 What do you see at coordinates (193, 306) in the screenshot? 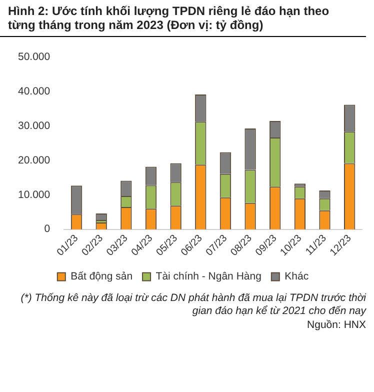
I see `text: (*) Thống kê này đã loại trừ các DN phát hành đã mua lại TPDN trước thời gian đáo hạn kể từ 2021 cho đến nay` at bounding box center [193, 306].